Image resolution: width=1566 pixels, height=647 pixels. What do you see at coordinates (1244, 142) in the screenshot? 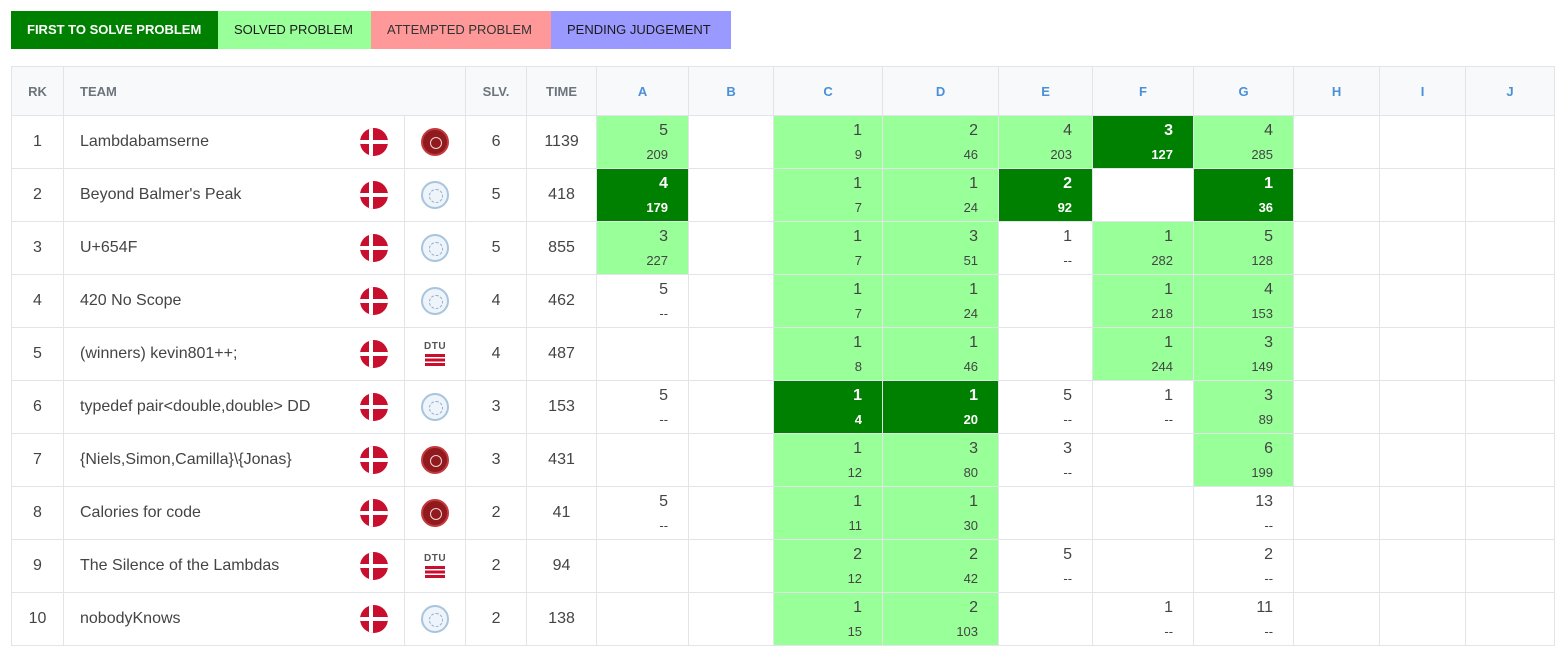
I see `problem-cell-g: 4 285` at bounding box center [1244, 142].